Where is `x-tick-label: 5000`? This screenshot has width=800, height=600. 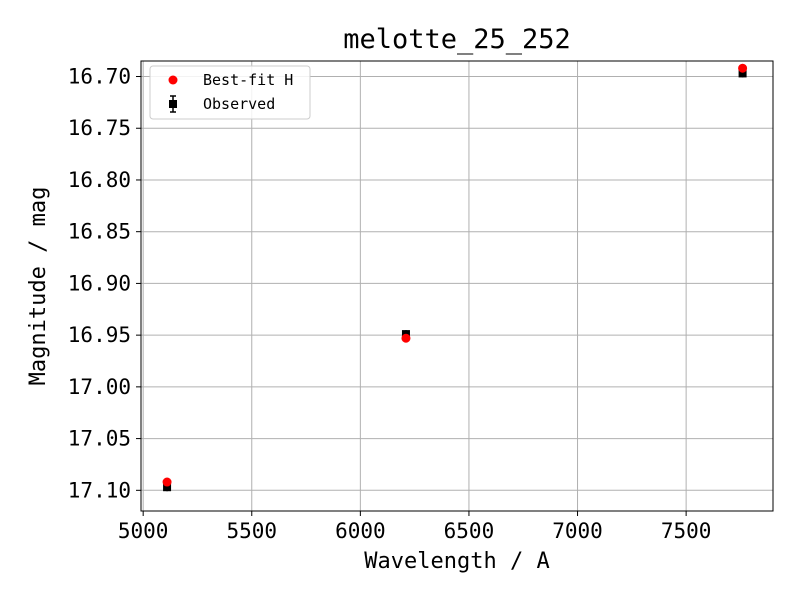 x-tick-label: 5000 is located at coordinates (143, 531).